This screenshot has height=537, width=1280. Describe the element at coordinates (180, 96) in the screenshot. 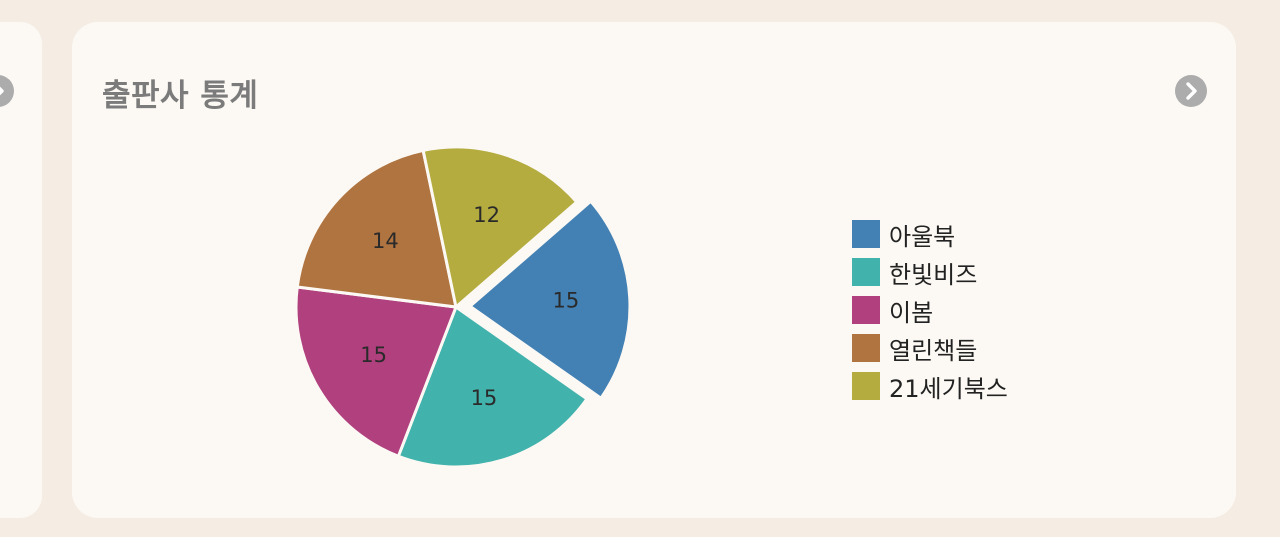

I see `card-title: 출판사 통계` at that location.